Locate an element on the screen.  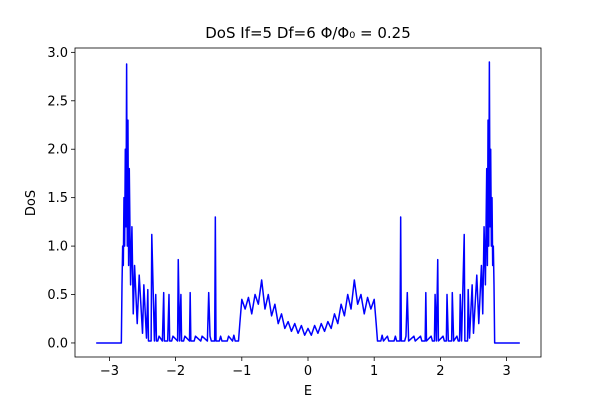
x-tick-label: −2 is located at coordinates (175, 371).